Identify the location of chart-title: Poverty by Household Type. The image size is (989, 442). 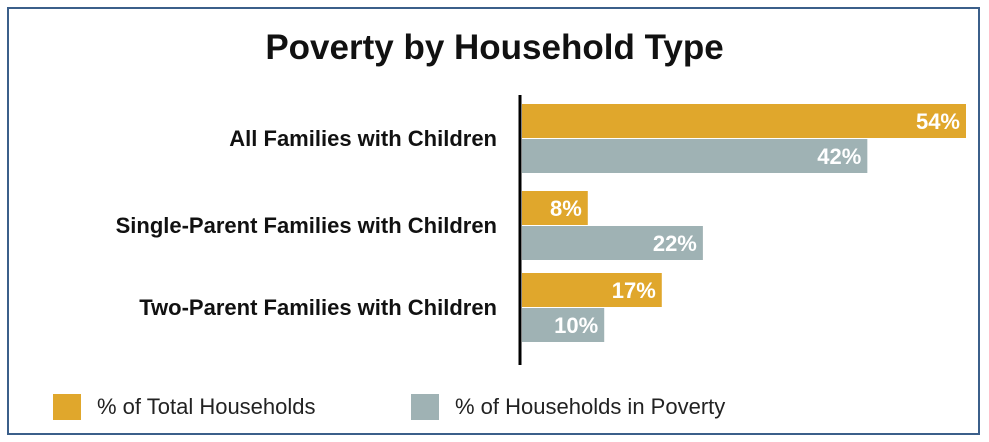
(494, 47).